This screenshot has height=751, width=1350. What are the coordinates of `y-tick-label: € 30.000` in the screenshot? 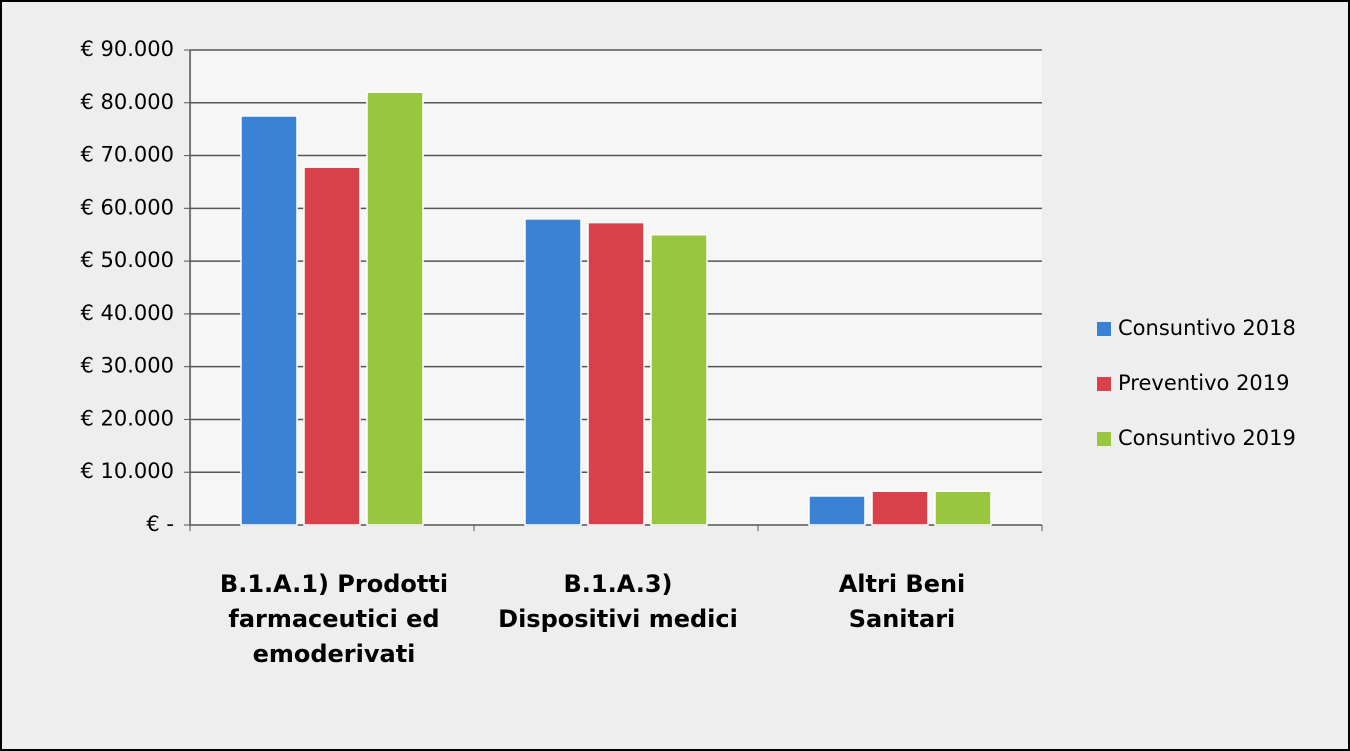 It's located at (127, 366).